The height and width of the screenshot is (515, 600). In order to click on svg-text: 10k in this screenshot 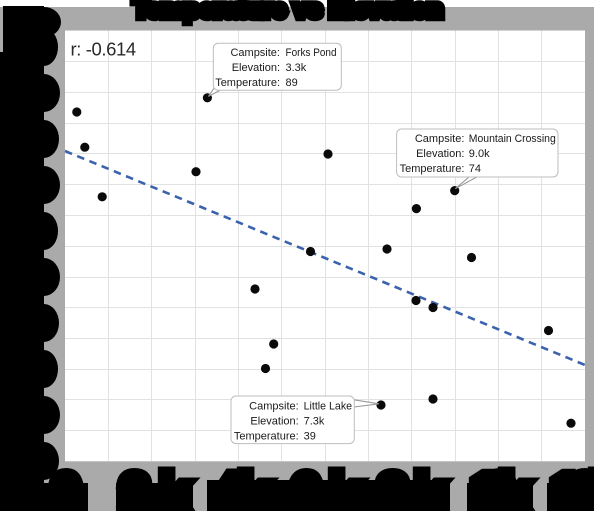, I will do `click(500, 486)`.